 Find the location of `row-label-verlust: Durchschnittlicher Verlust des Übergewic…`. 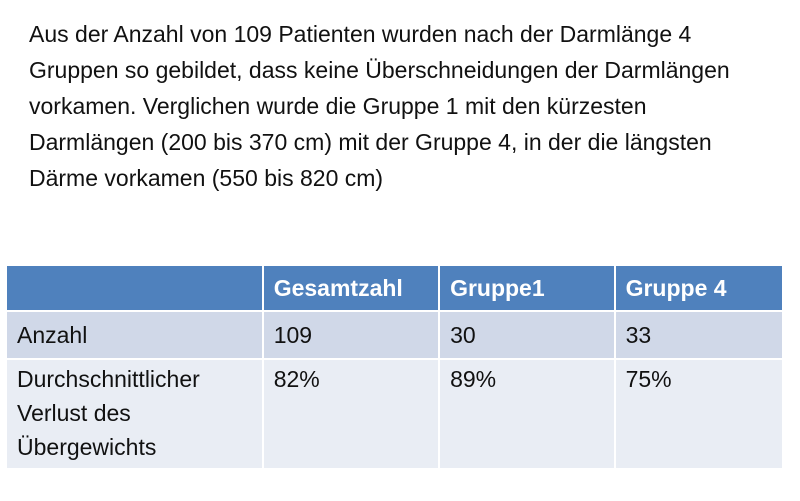

row-label-verlust: Durchschnittlicher Verlust des Übergewic… is located at coordinates (135, 415).